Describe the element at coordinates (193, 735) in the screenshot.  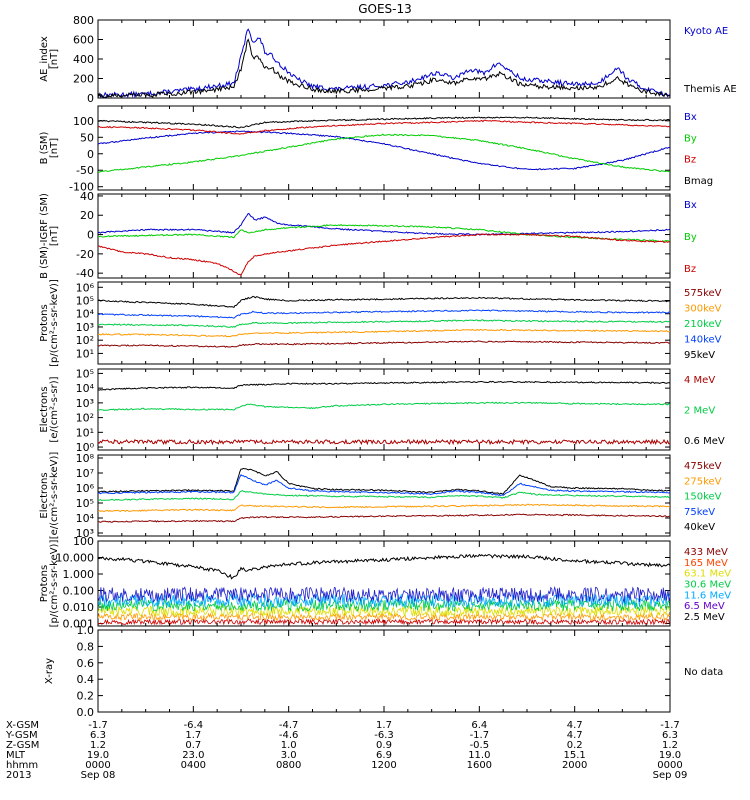
I see `footer-value: 1.7` at that location.